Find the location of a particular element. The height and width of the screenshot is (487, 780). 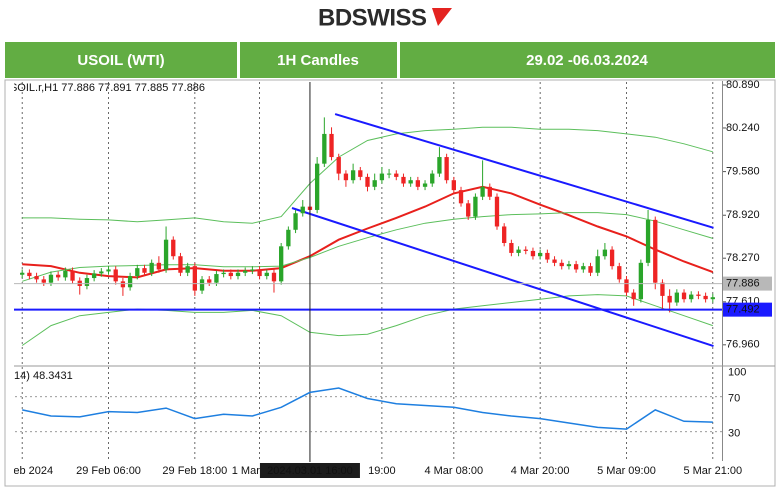

price-axis-bg is located at coordinates (722, 271).